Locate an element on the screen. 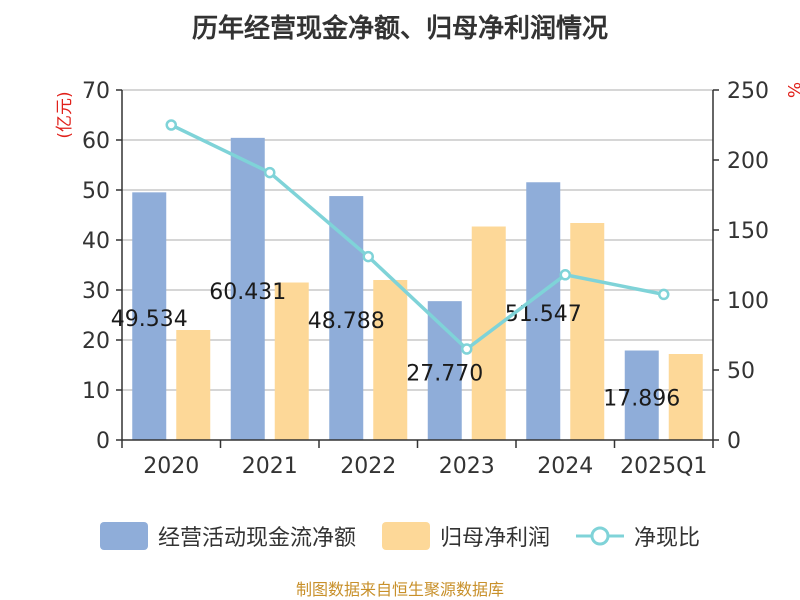  right-tick-label: 150 is located at coordinates (748, 231).